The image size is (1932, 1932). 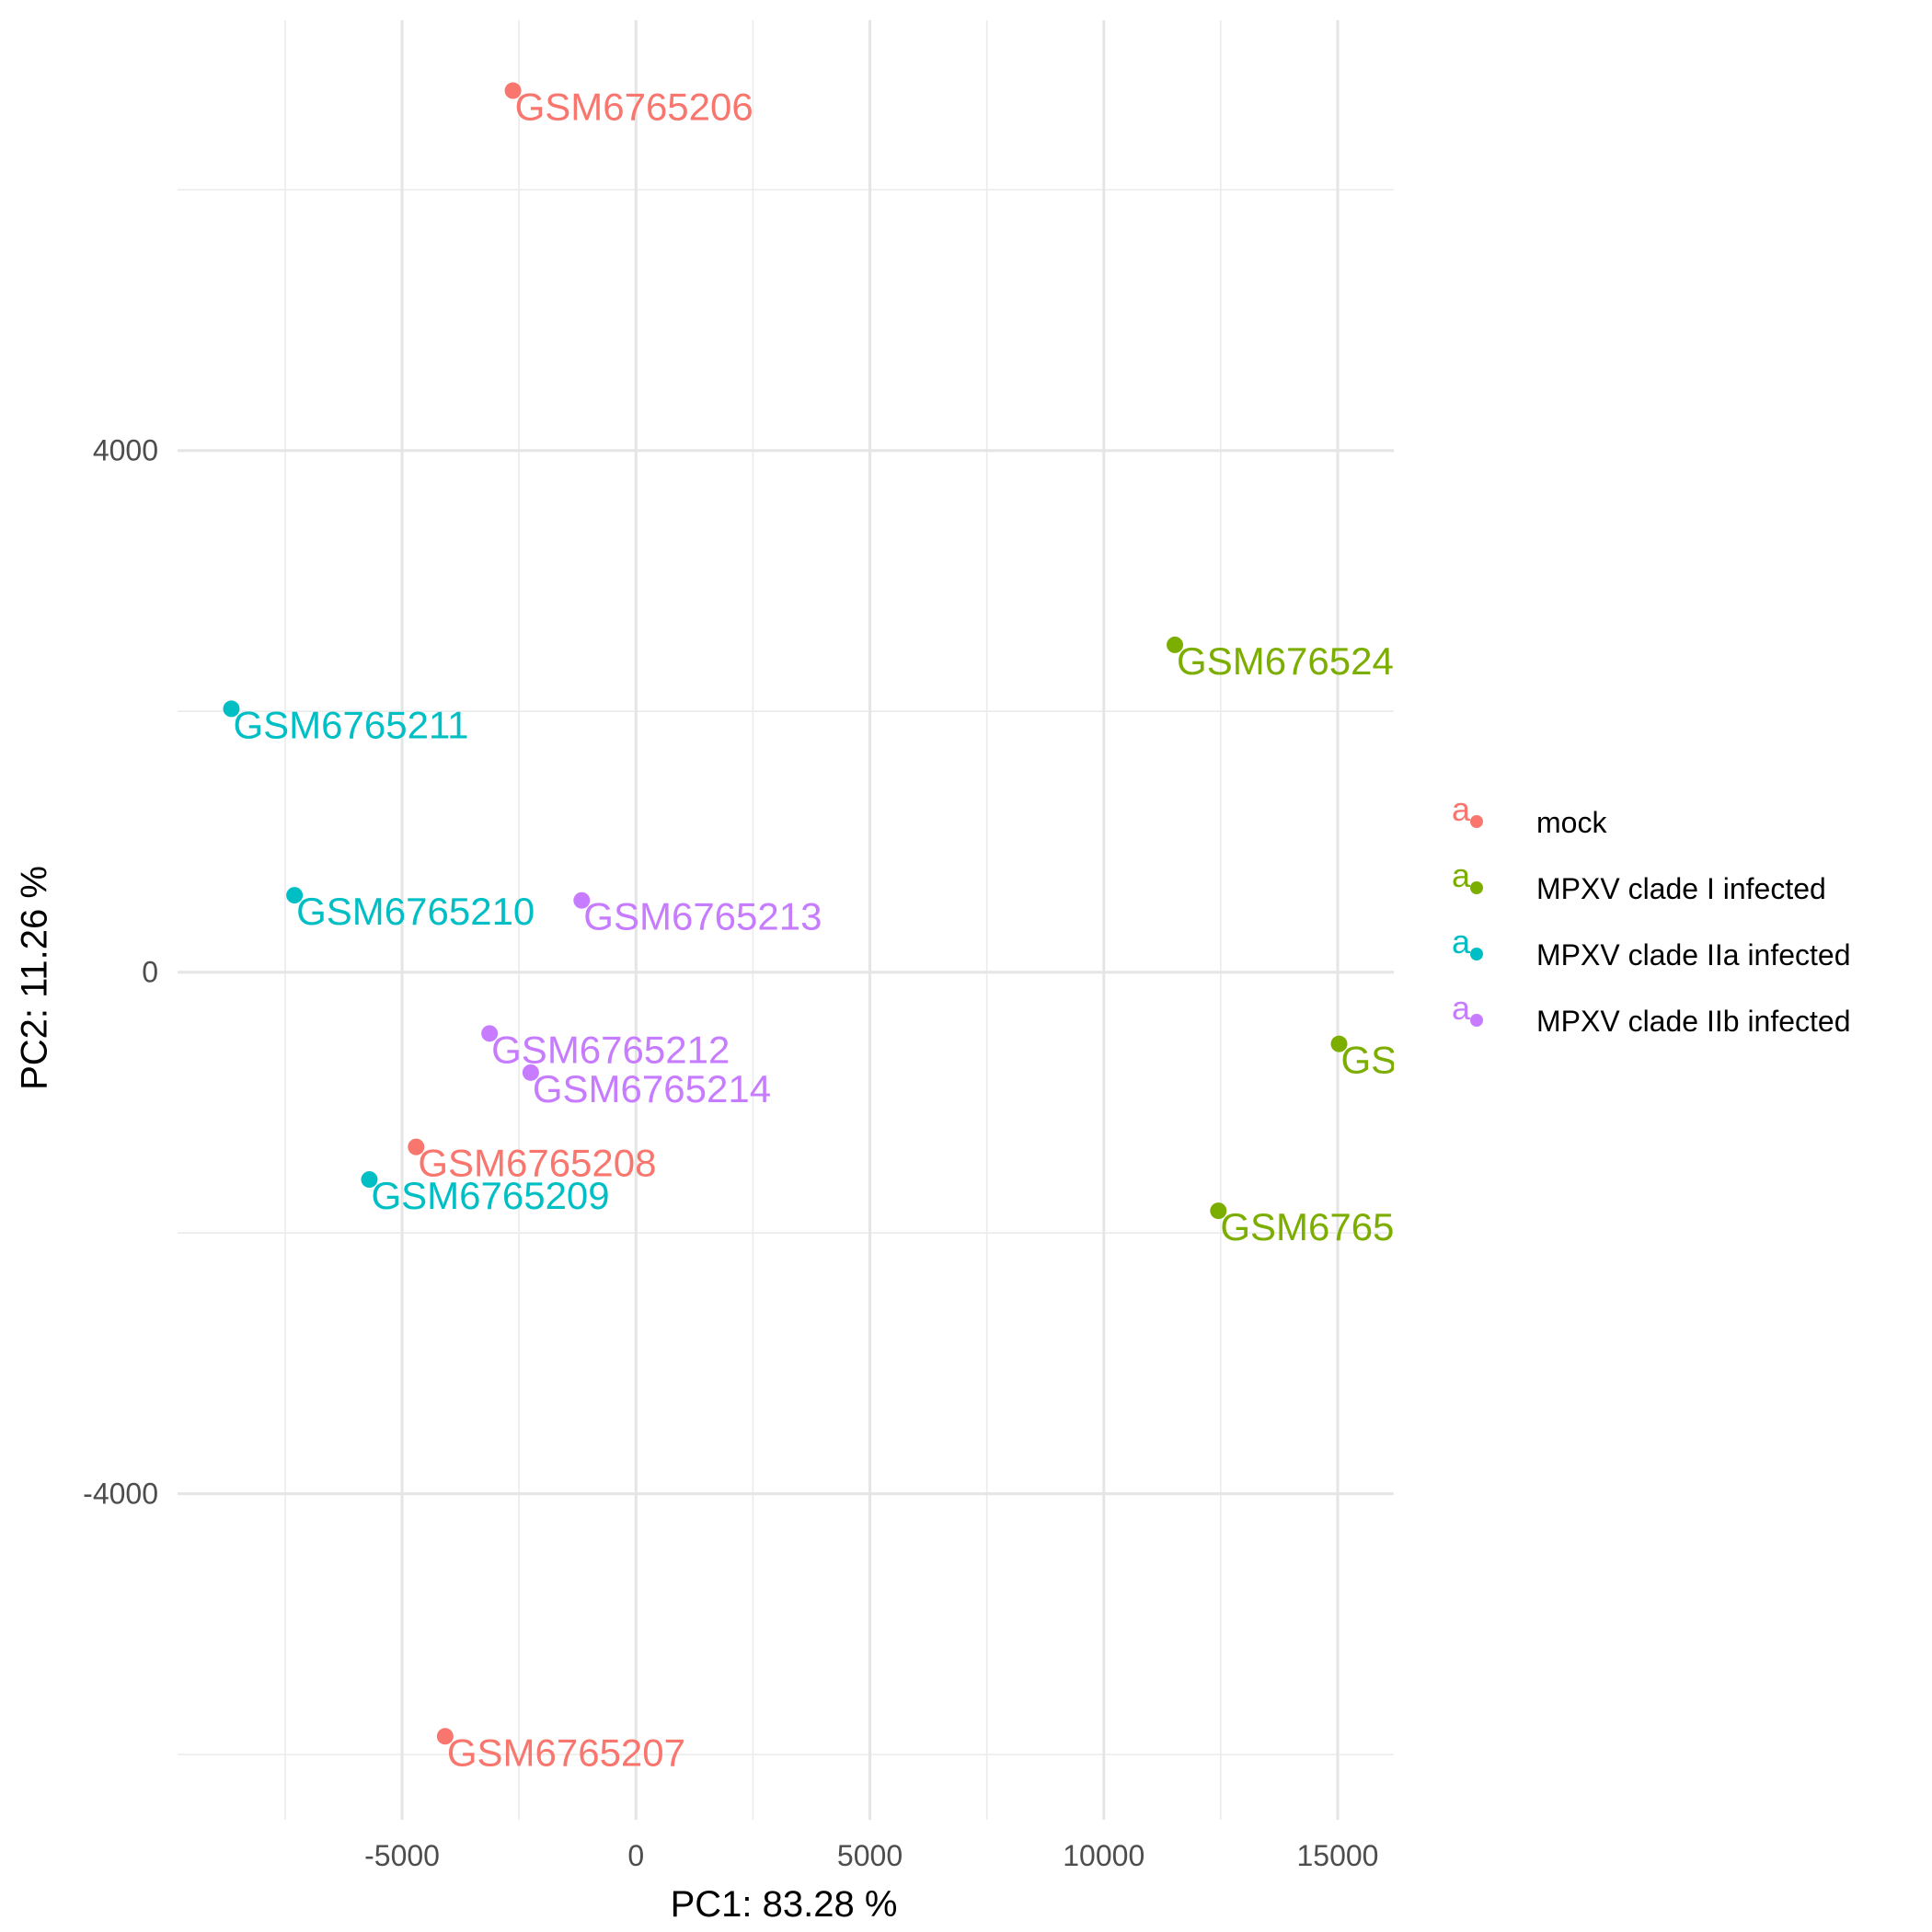 I want to click on y-axis-title: PC2: 11.26 %, so click(x=34, y=978).